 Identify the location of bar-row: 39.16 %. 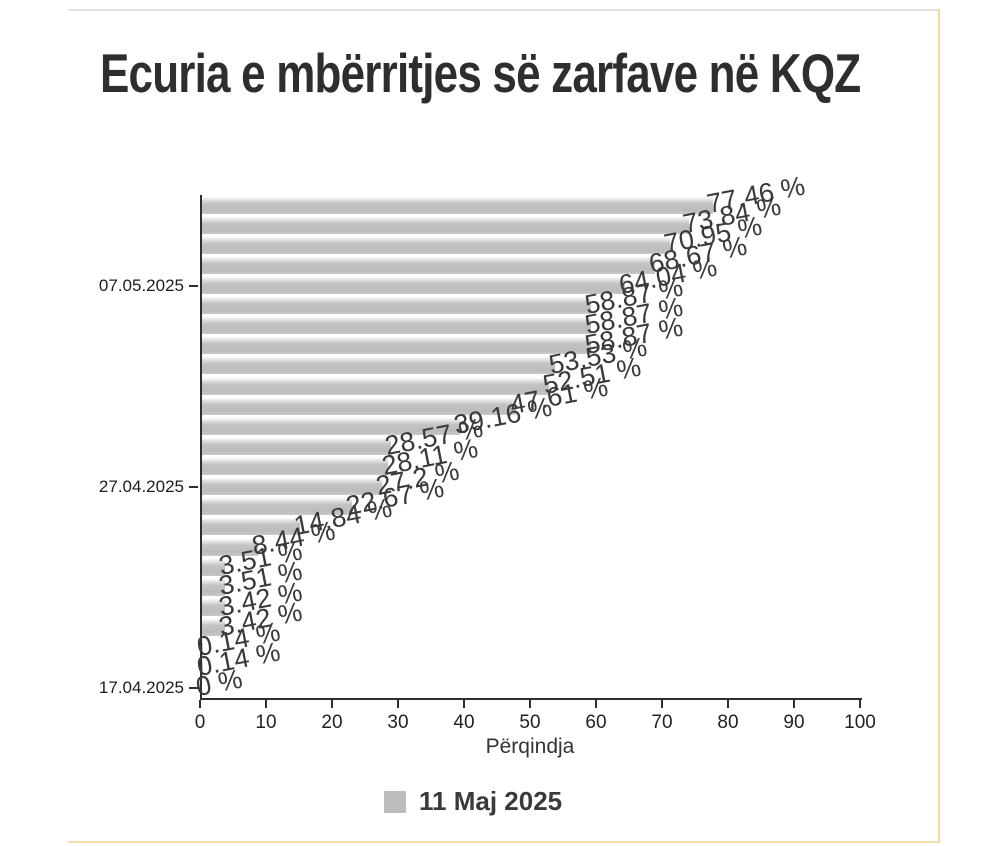
(532, 416).